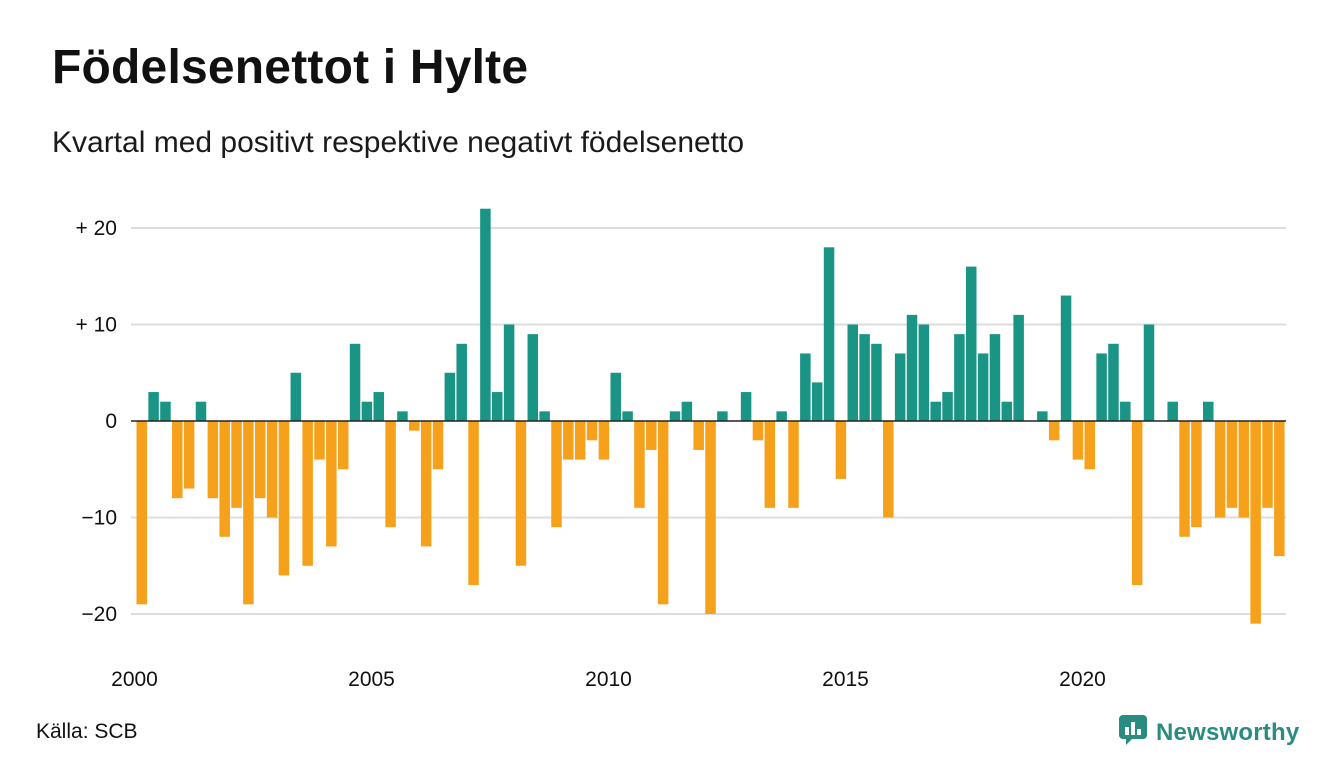  What do you see at coordinates (371, 679) in the screenshot?
I see `x-tick-label: 2005` at bounding box center [371, 679].